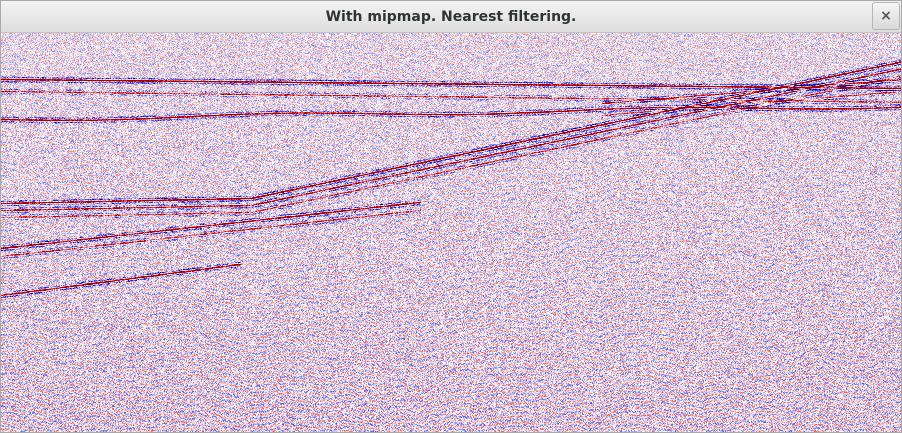 Image resolution: width=902 pixels, height=433 pixels. I want to click on close-button: ×, so click(886, 16).